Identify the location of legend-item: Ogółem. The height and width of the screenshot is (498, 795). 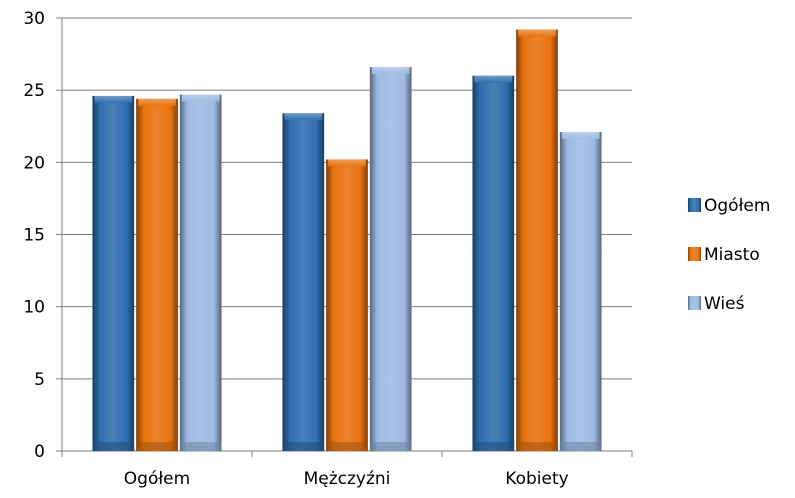
(729, 206).